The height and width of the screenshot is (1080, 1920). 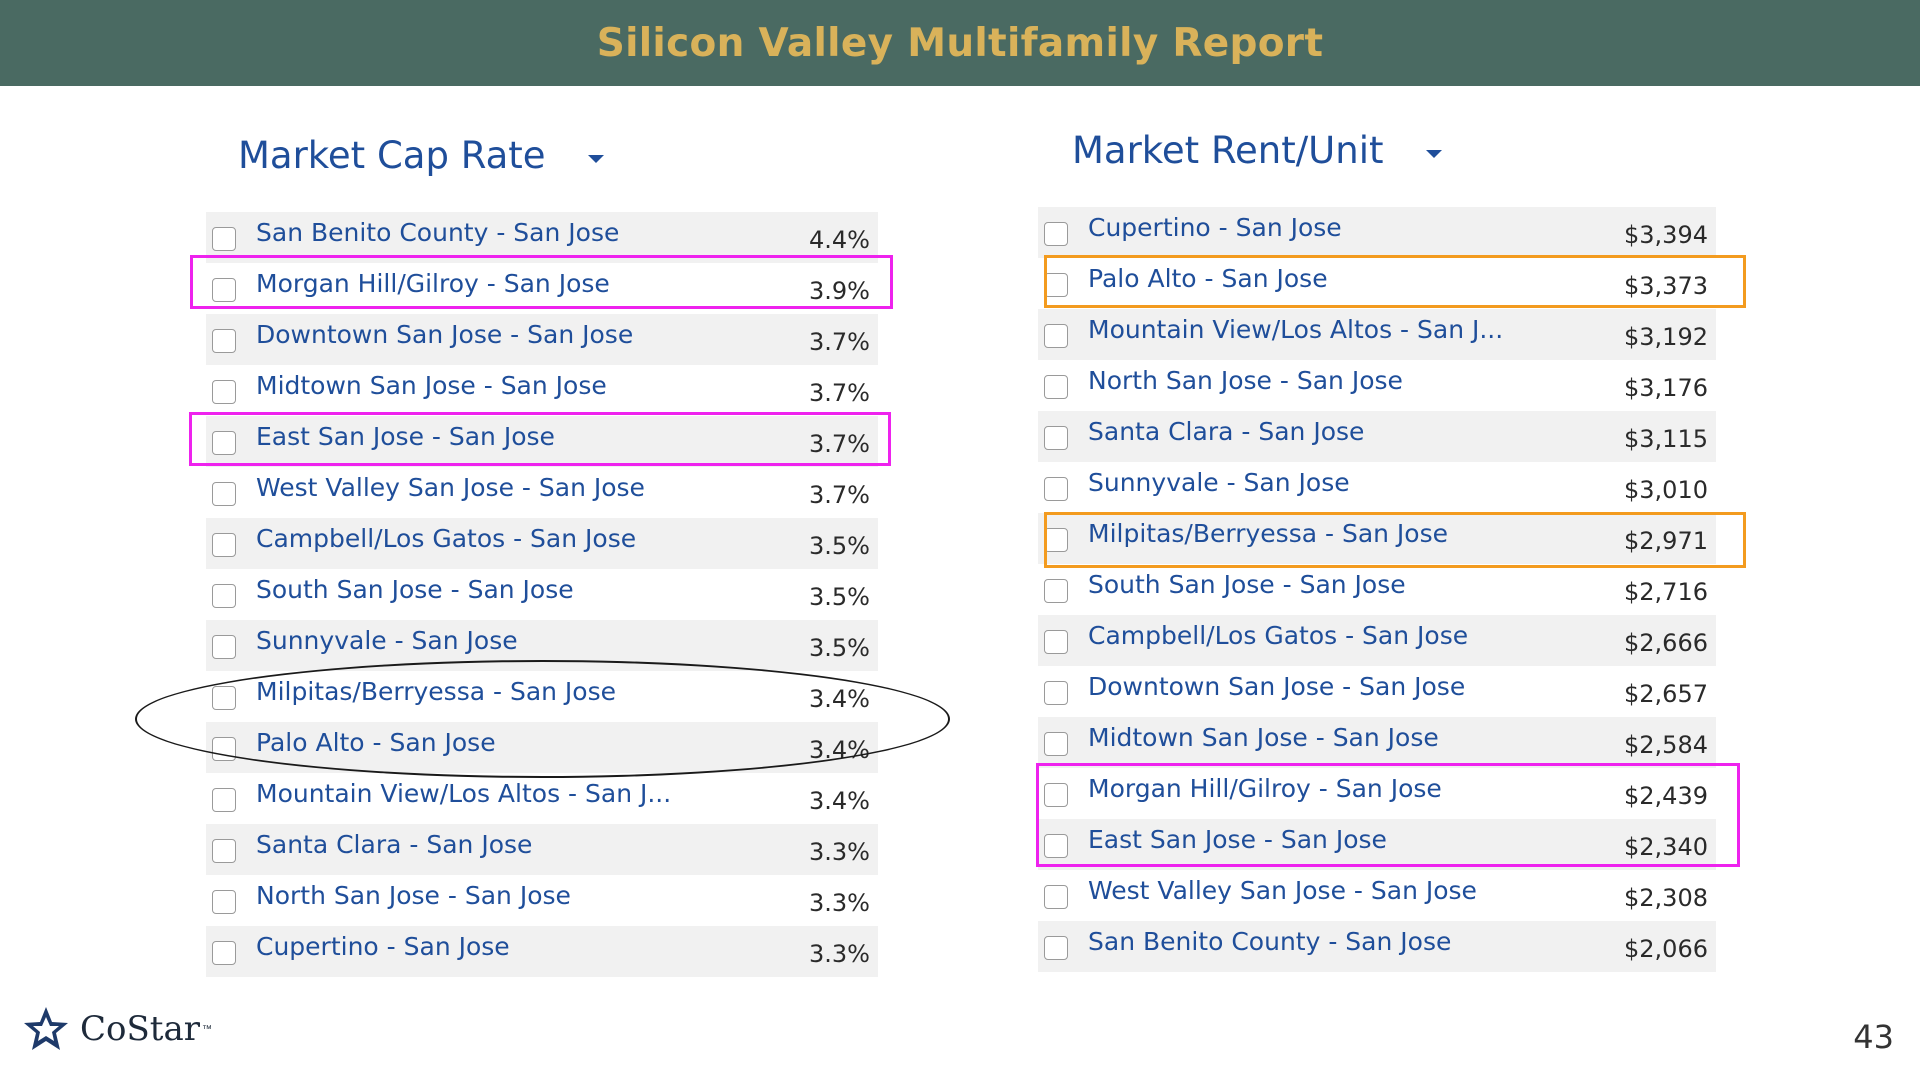 I want to click on metric-value: 3.5%, so click(x=839, y=546).